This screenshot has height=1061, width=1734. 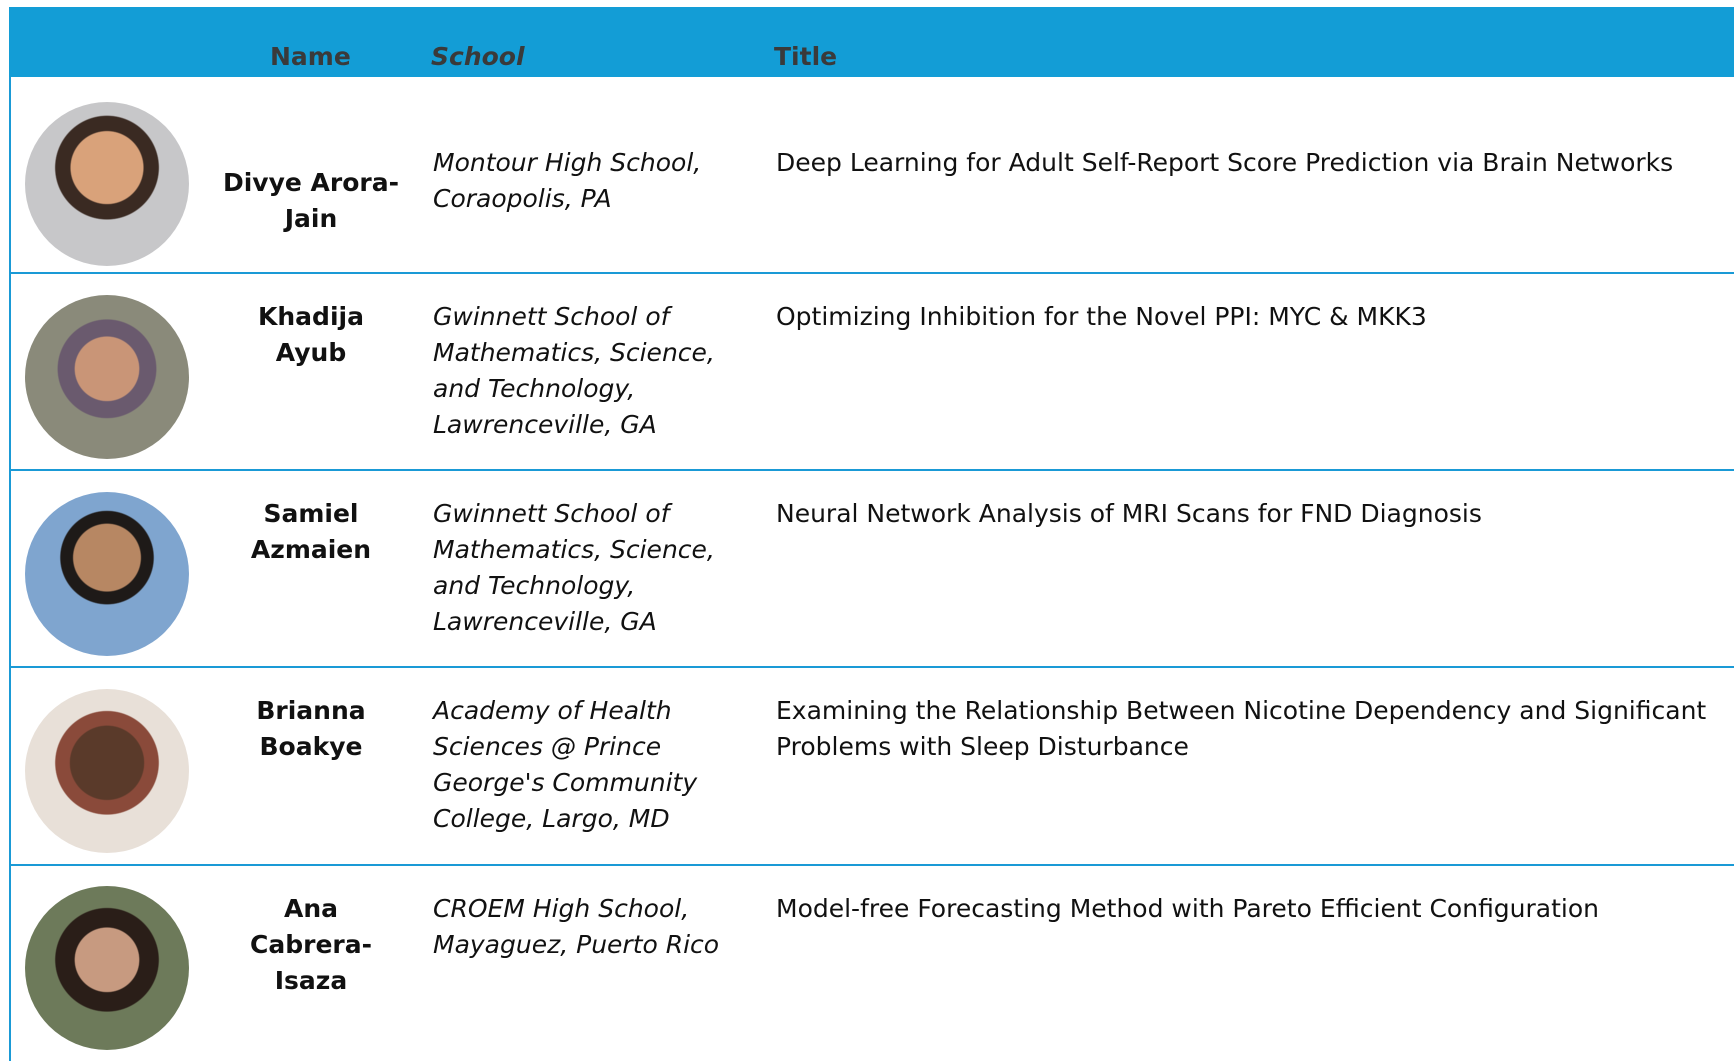 What do you see at coordinates (871, 42) in the screenshot?
I see `header-bar` at bounding box center [871, 42].